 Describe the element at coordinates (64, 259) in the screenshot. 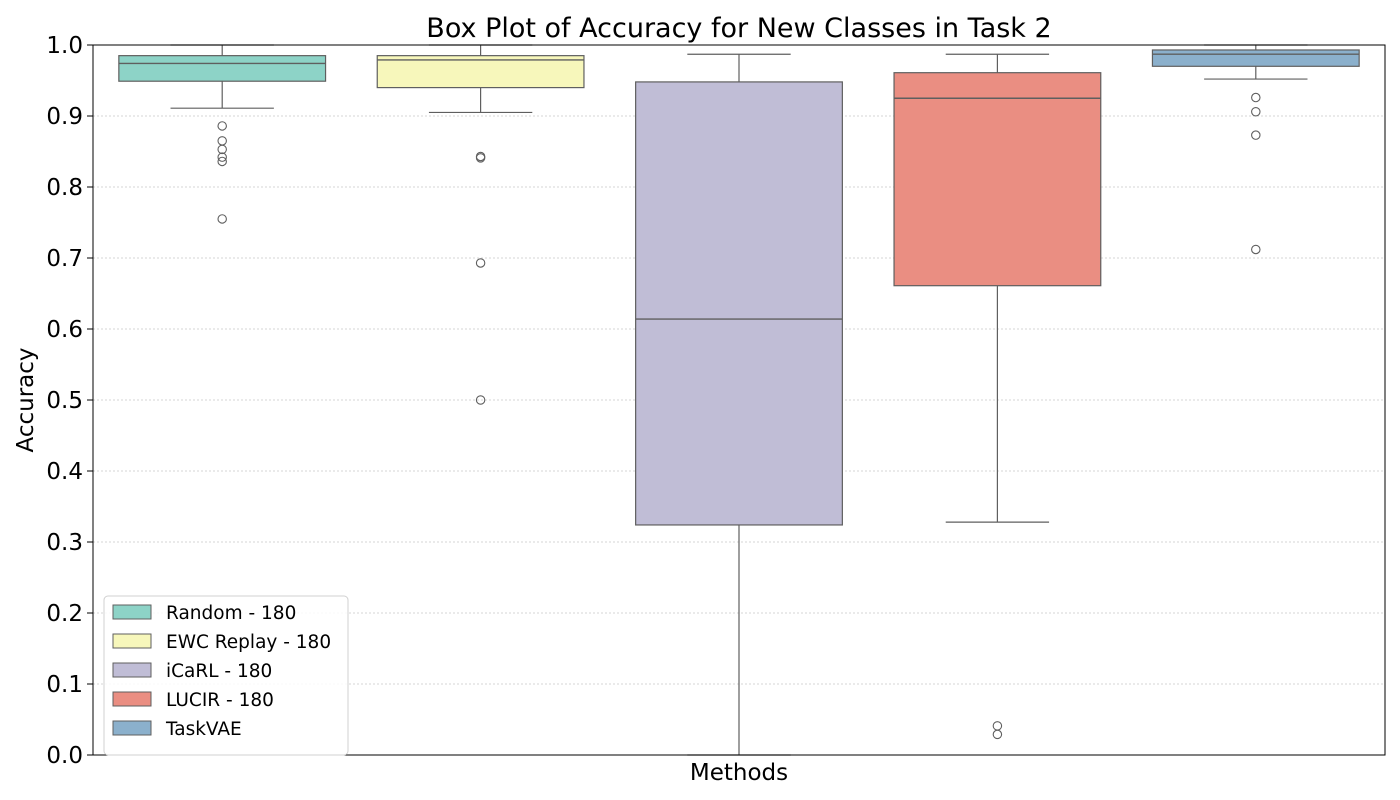

I see `y-tick-label: 0.7` at that location.